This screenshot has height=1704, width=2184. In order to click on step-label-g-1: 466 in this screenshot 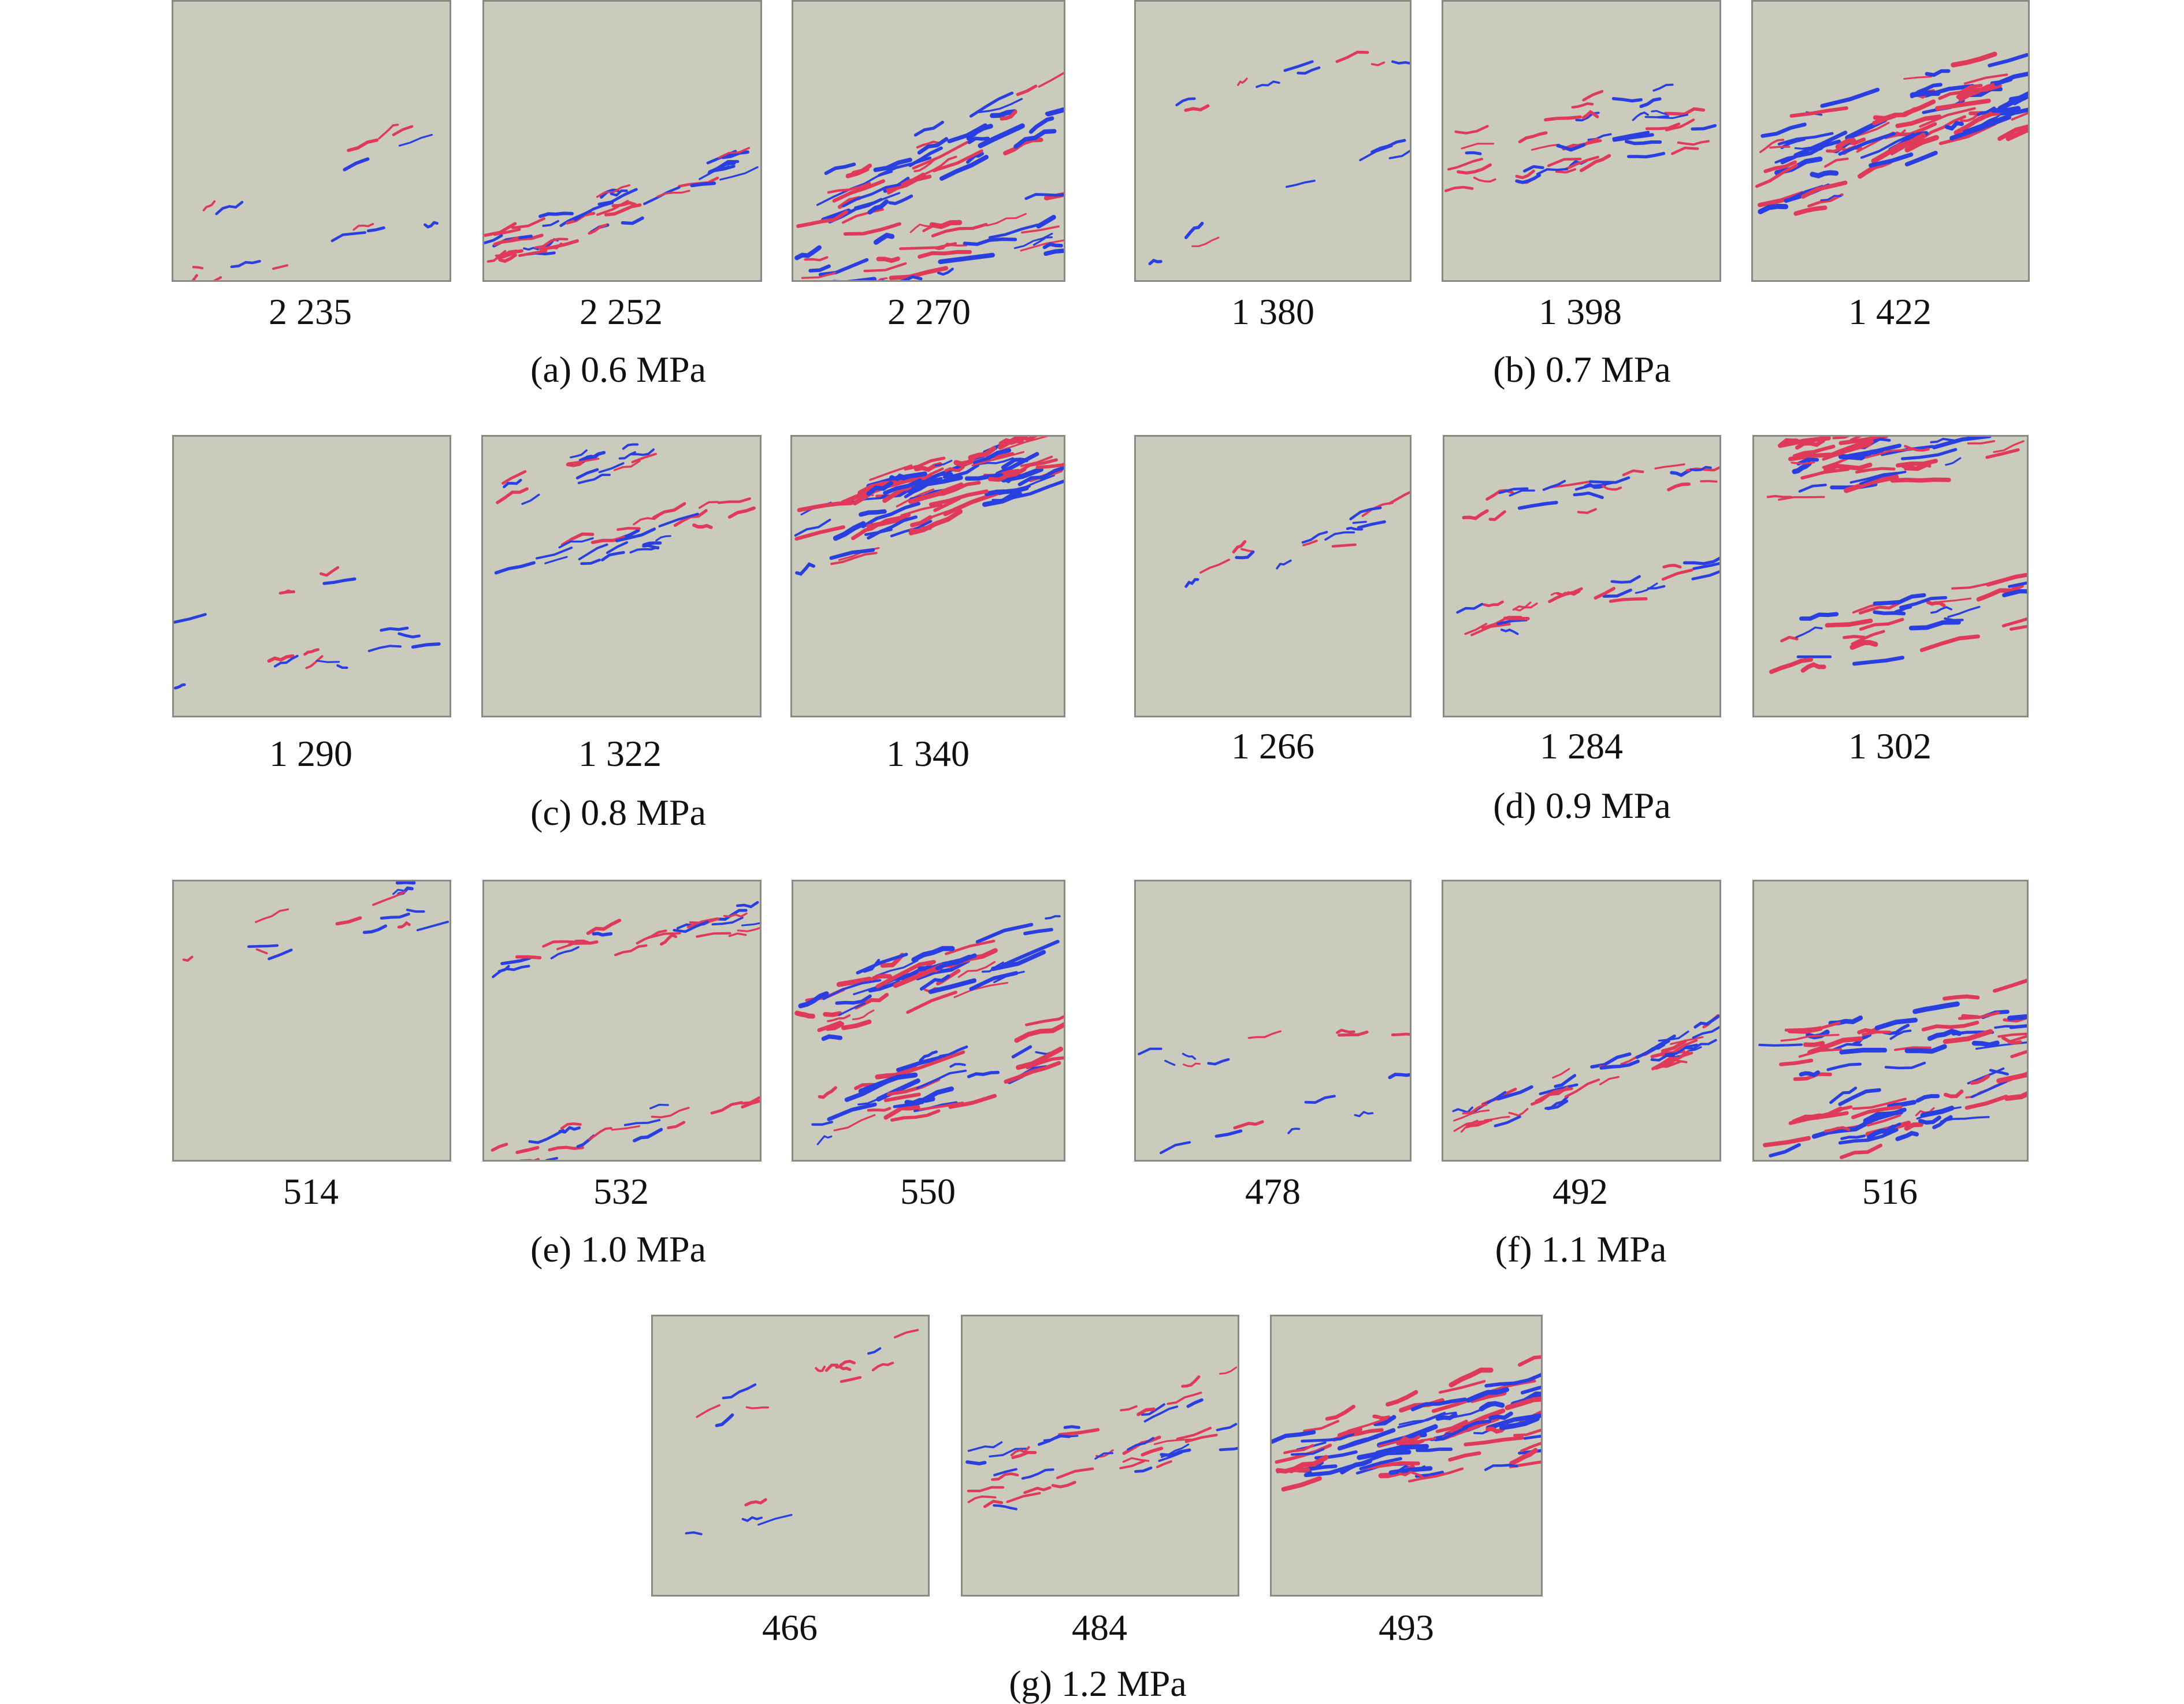, I will do `click(789, 1628)`.